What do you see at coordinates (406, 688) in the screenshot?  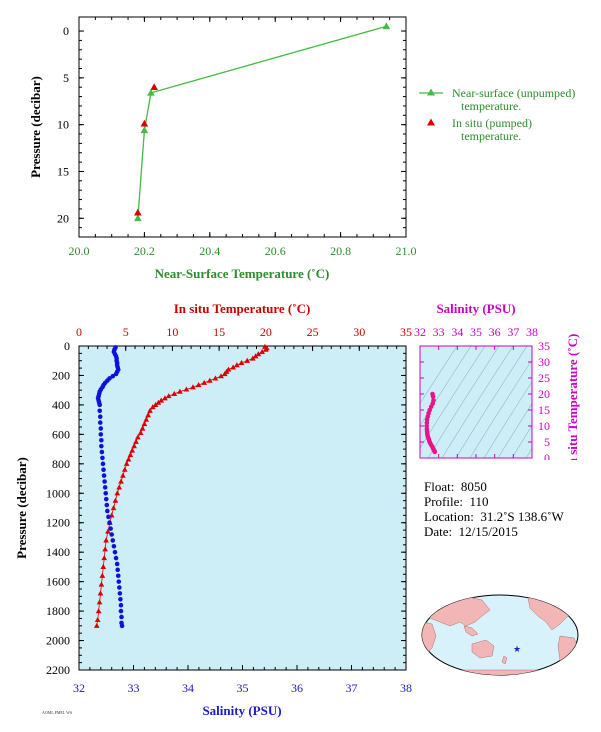 I see `profile-bottom-tick-label: 38` at bounding box center [406, 688].